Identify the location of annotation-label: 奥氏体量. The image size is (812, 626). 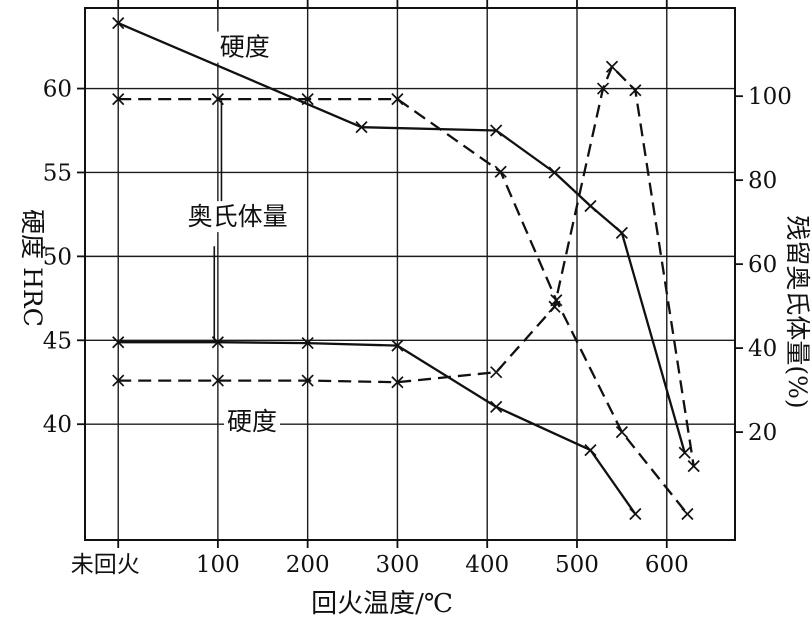
(238, 216).